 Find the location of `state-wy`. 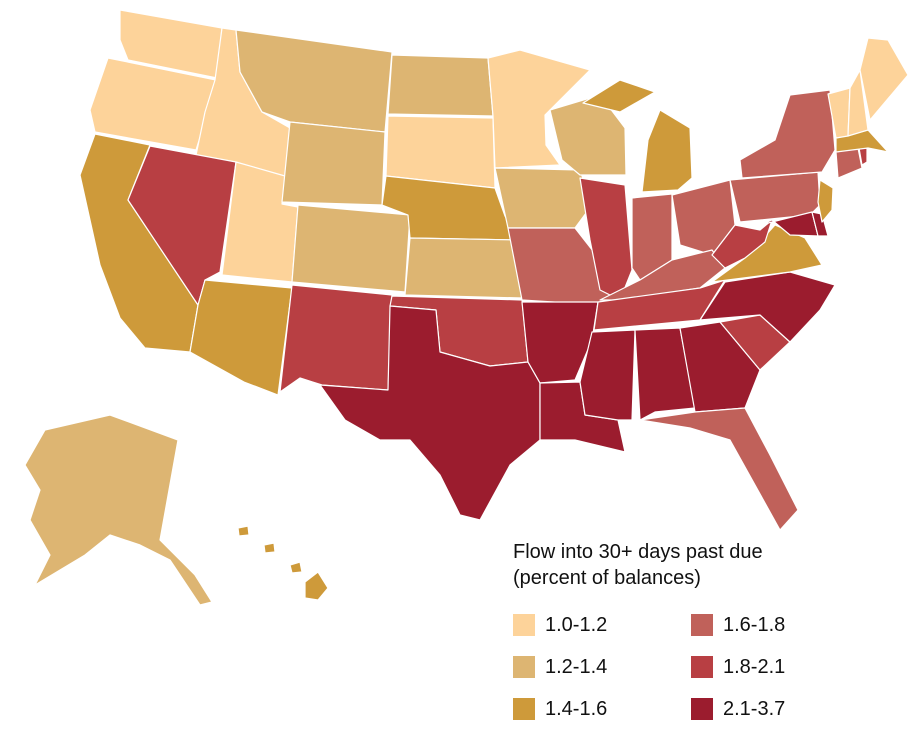

state-wy is located at coordinates (333, 163).